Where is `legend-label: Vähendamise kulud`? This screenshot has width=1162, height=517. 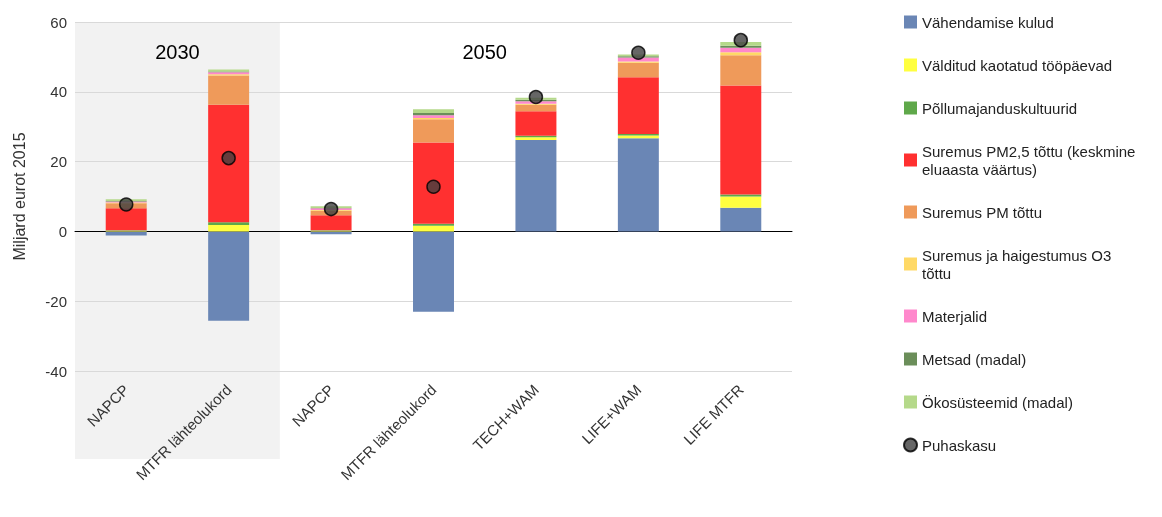
legend-label: Vähendamise kulud is located at coordinates (988, 22).